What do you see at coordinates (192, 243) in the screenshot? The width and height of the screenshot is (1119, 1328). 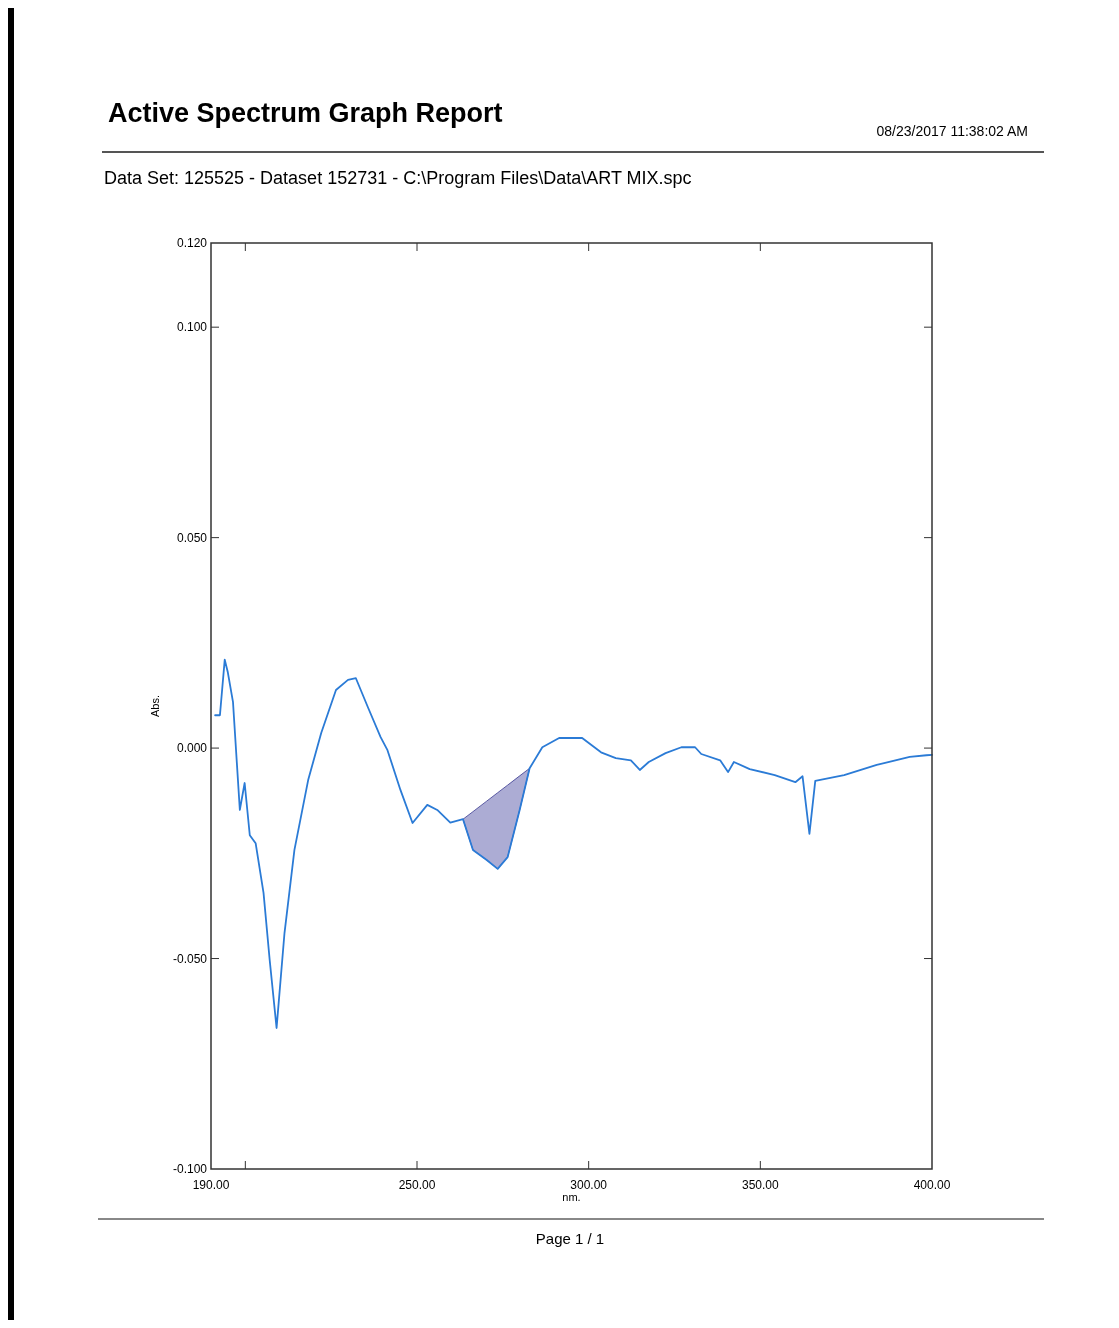 I see `y-tick-label: 0.120` at bounding box center [192, 243].